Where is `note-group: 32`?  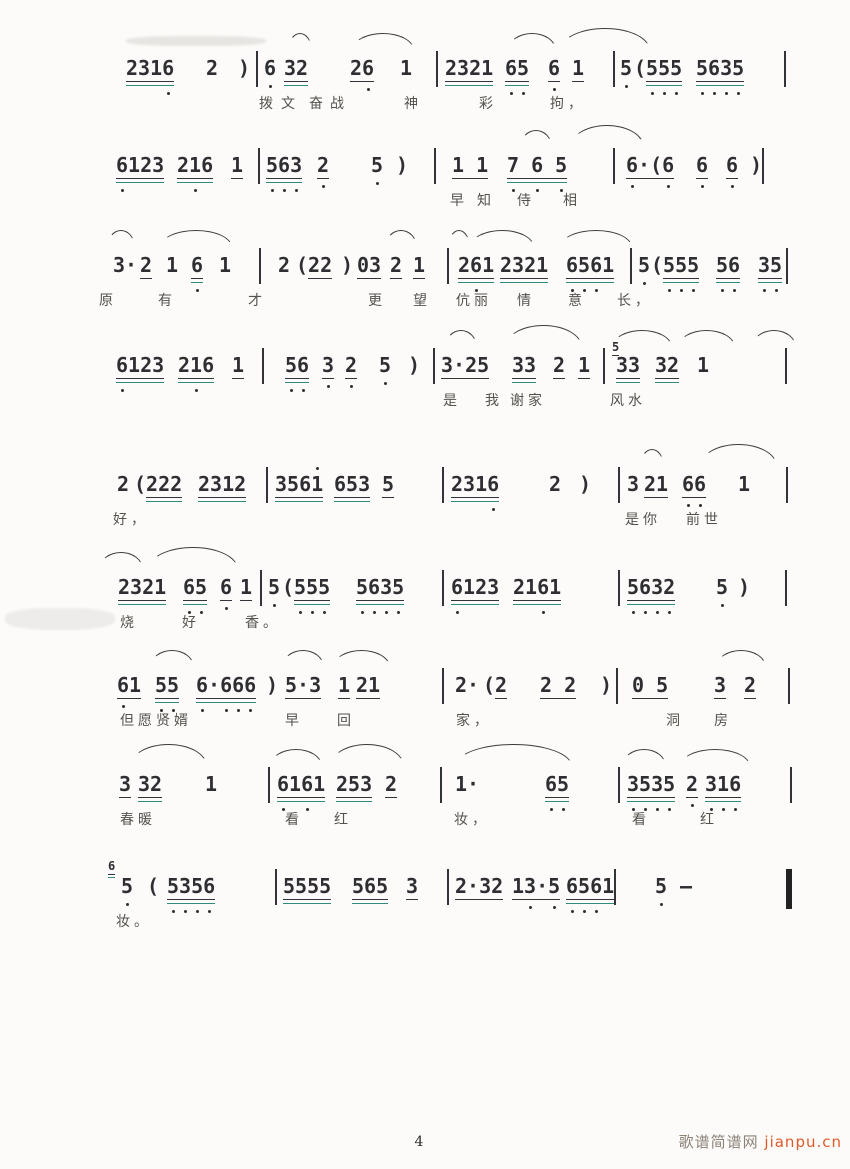
note-group: 32 is located at coordinates (150, 787).